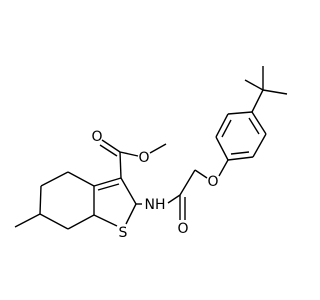 The height and width of the screenshot is (300, 320). Describe the element at coordinates (123, 233) in the screenshot. I see `atom-label: S` at that location.